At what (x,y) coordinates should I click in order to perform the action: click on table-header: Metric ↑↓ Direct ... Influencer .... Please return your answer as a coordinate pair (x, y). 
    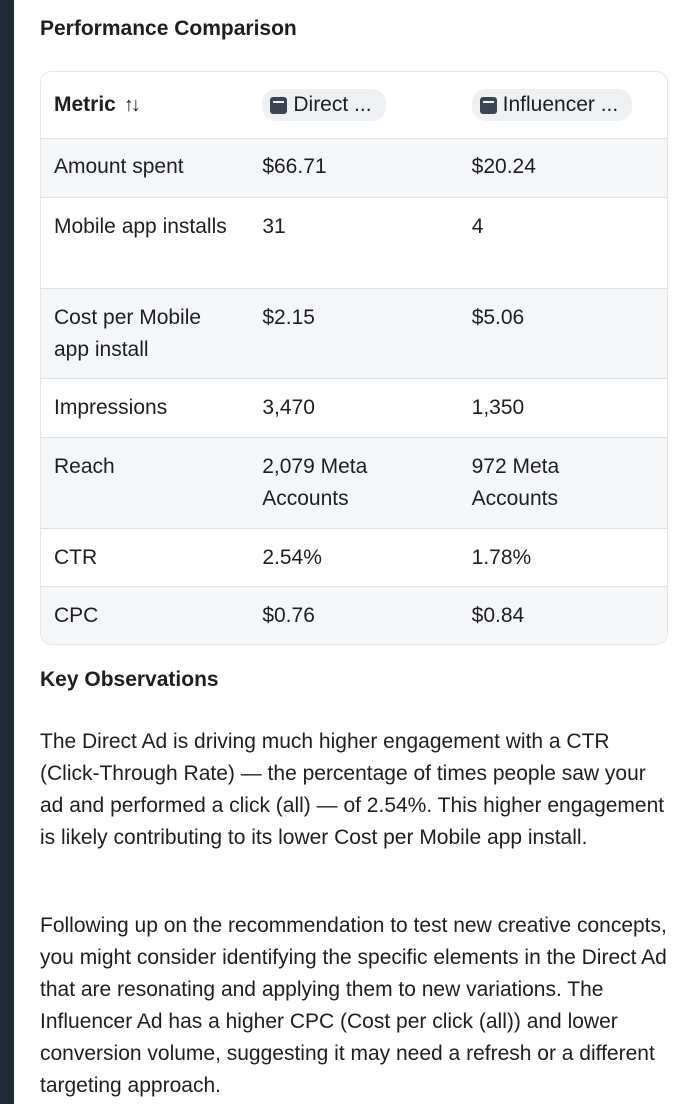
    Looking at the image, I should click on (354, 105).